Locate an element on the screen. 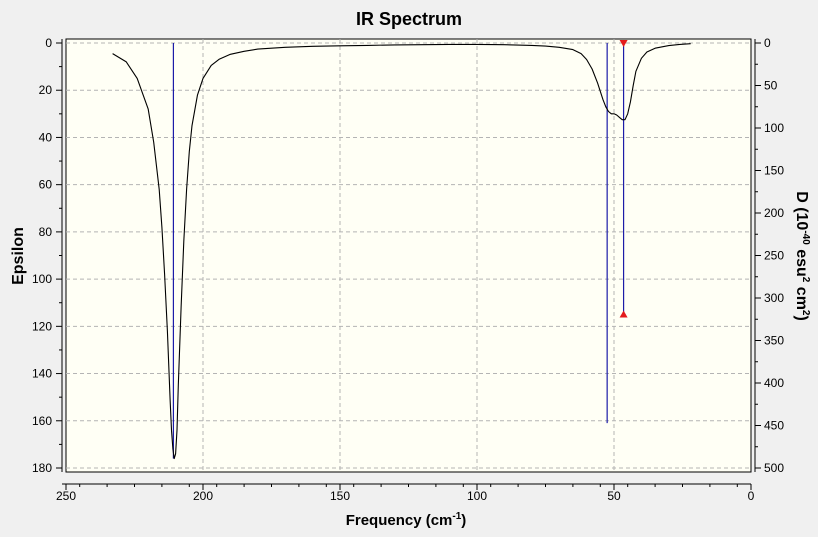 Image resolution: width=818 pixels, height=537 pixels. x-axis: 250 200 150 100 50 0 is located at coordinates (405, 493).